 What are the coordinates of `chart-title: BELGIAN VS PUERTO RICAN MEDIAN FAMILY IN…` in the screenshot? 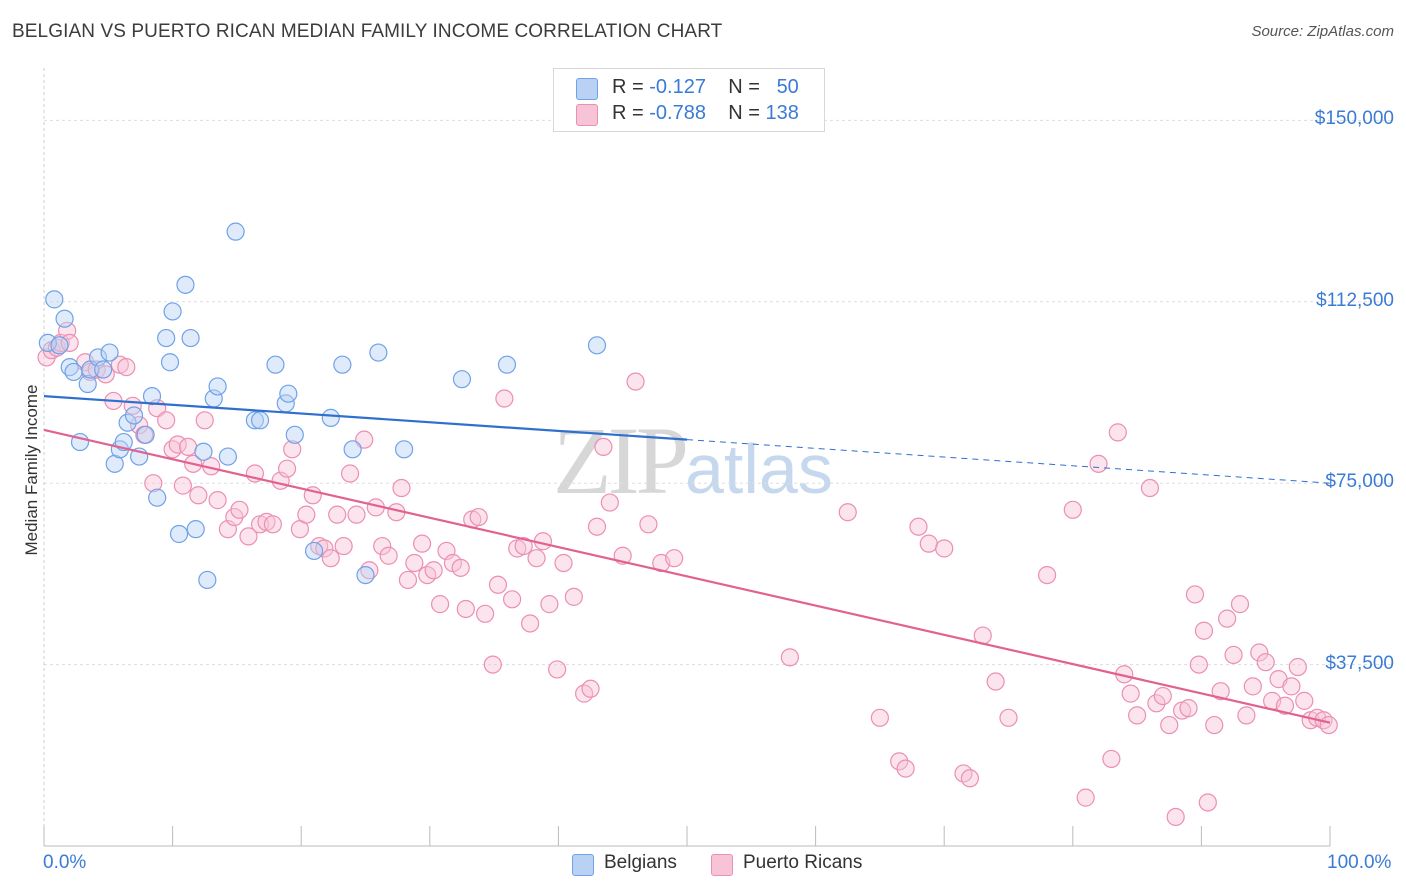 It's located at (367, 31).